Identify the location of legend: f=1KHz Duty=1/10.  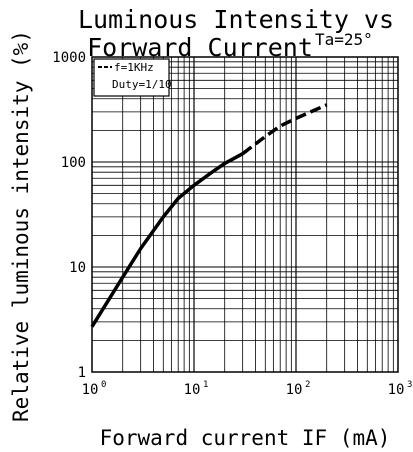
(132, 77).